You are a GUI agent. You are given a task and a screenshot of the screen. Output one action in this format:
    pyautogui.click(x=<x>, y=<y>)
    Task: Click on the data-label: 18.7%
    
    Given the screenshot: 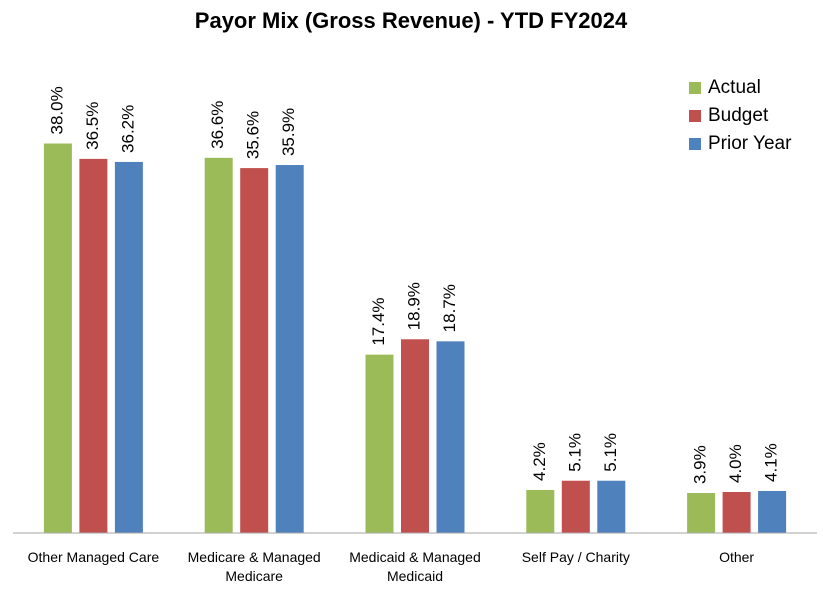 What is the action you would take?
    pyautogui.click(x=449, y=308)
    